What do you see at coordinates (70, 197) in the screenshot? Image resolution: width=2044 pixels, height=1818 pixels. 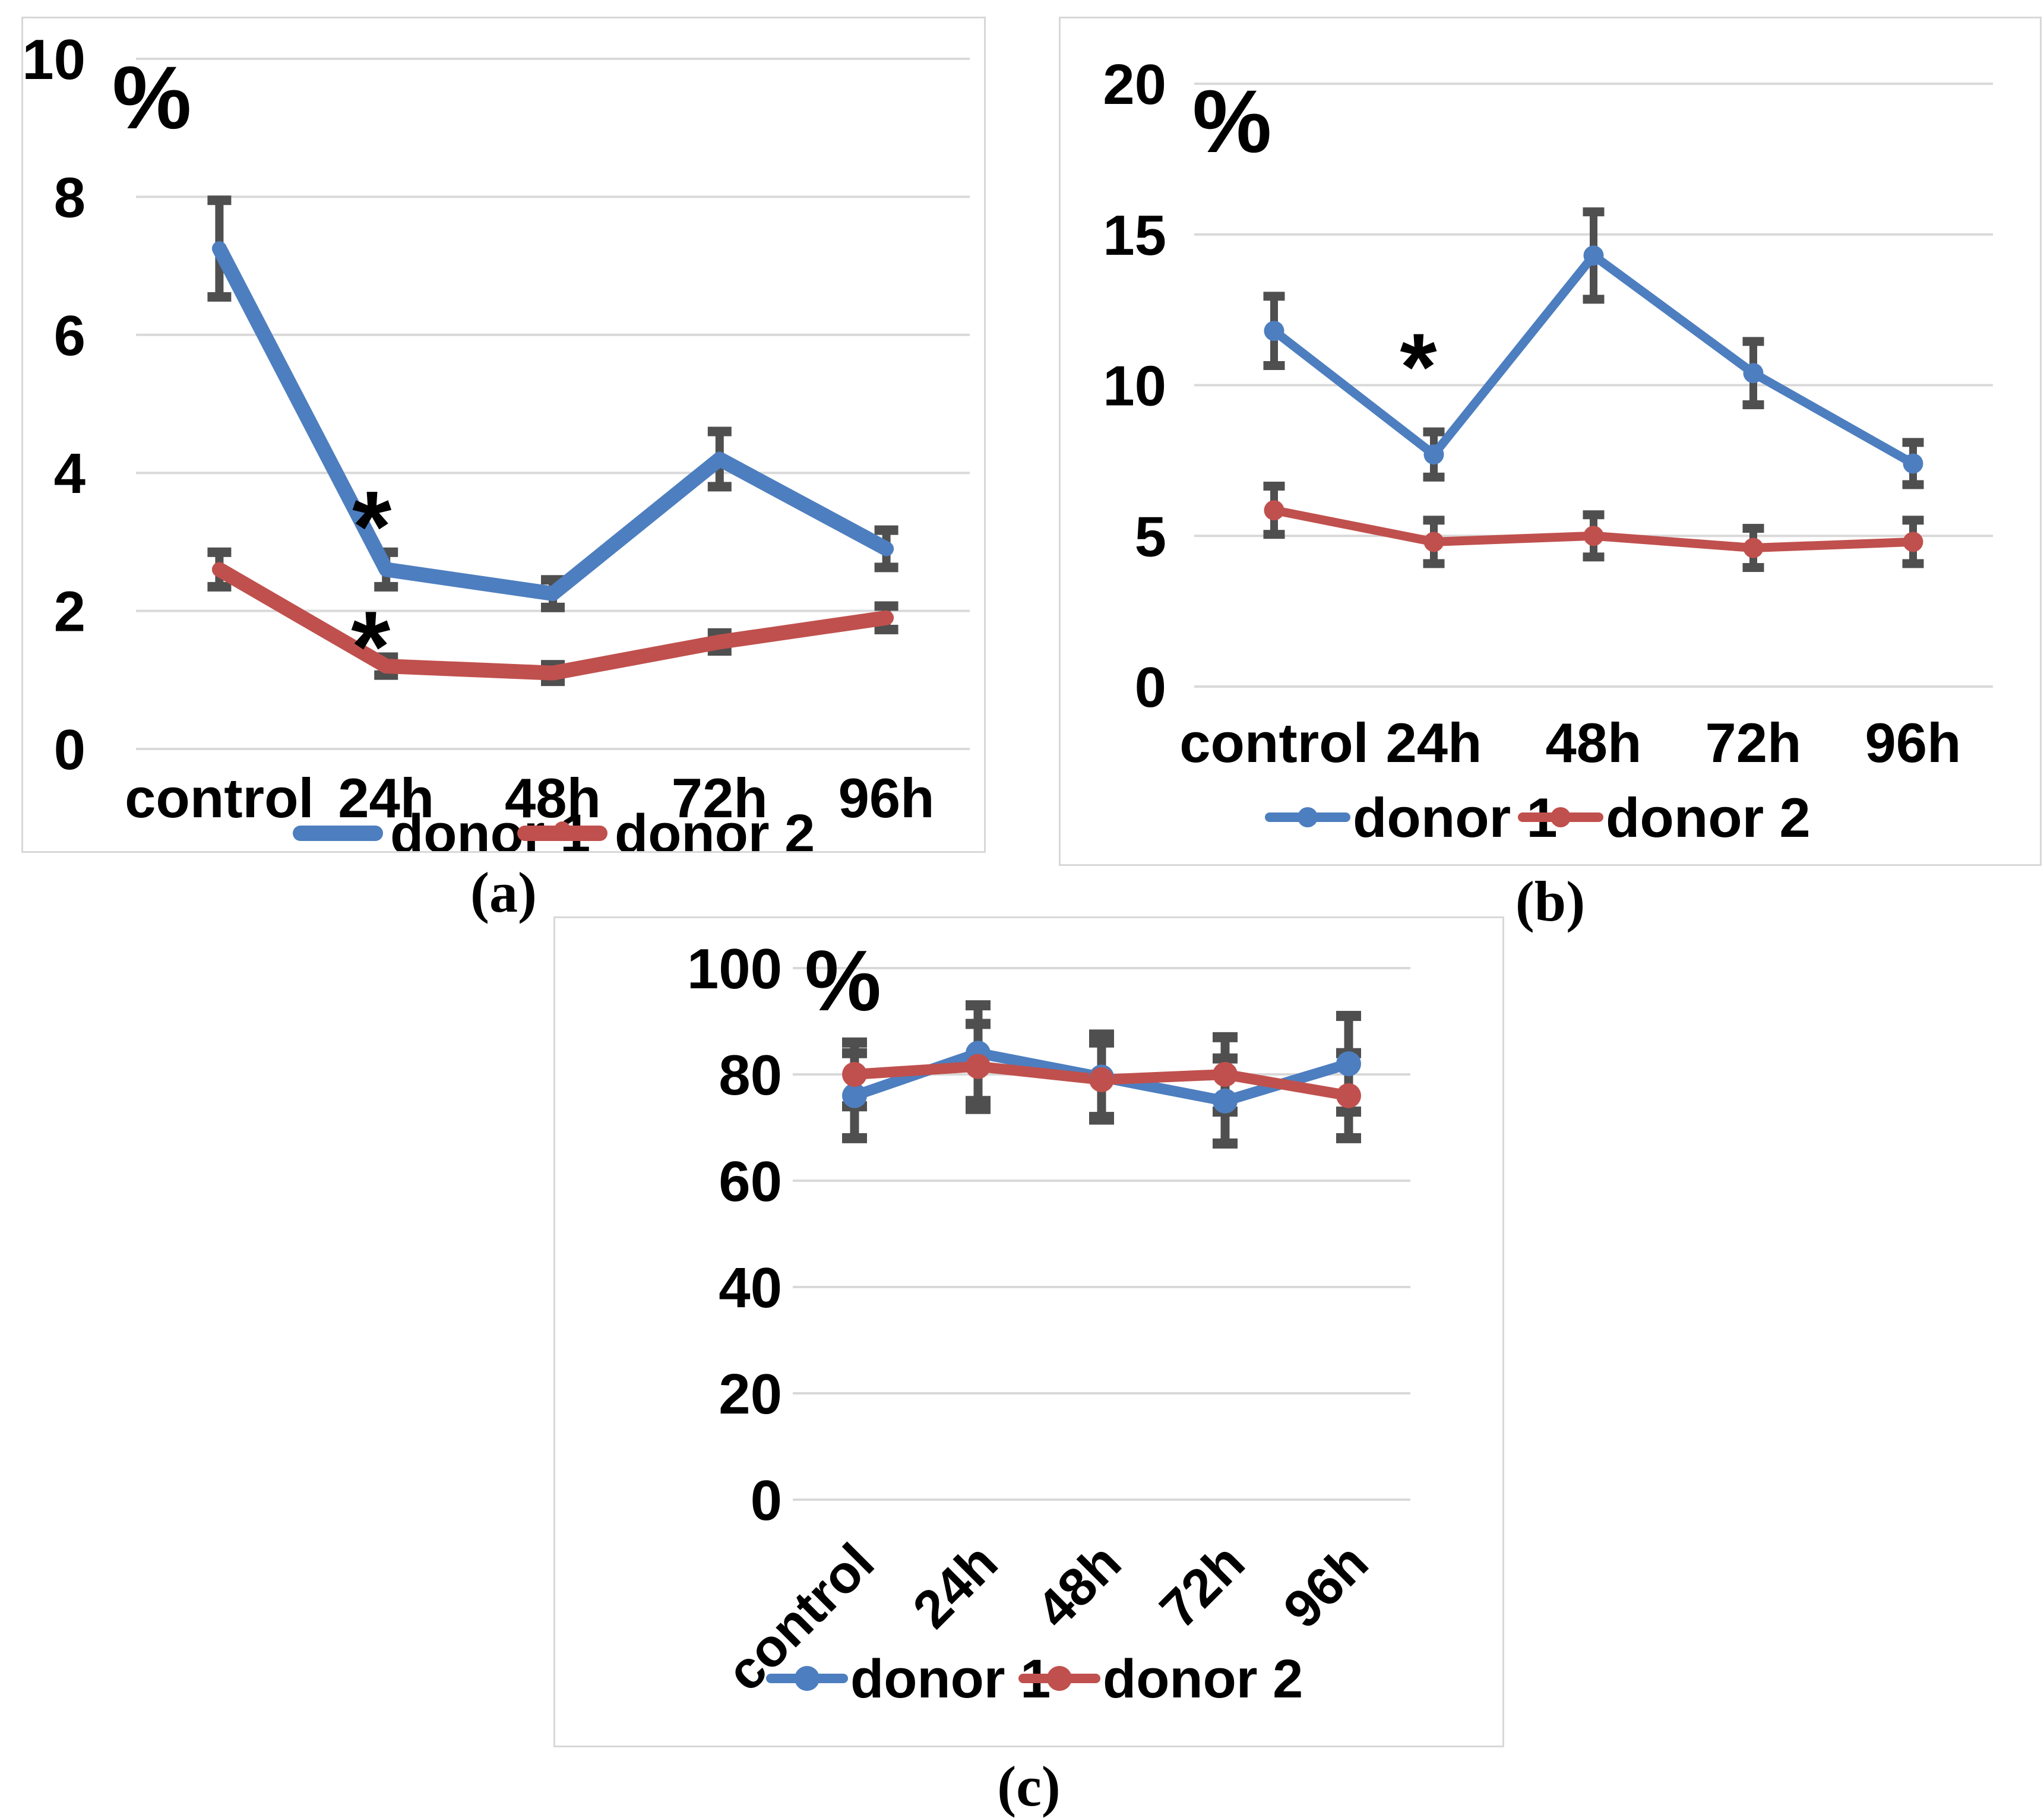 I see `y-tick-label-8: 8` at bounding box center [70, 197].